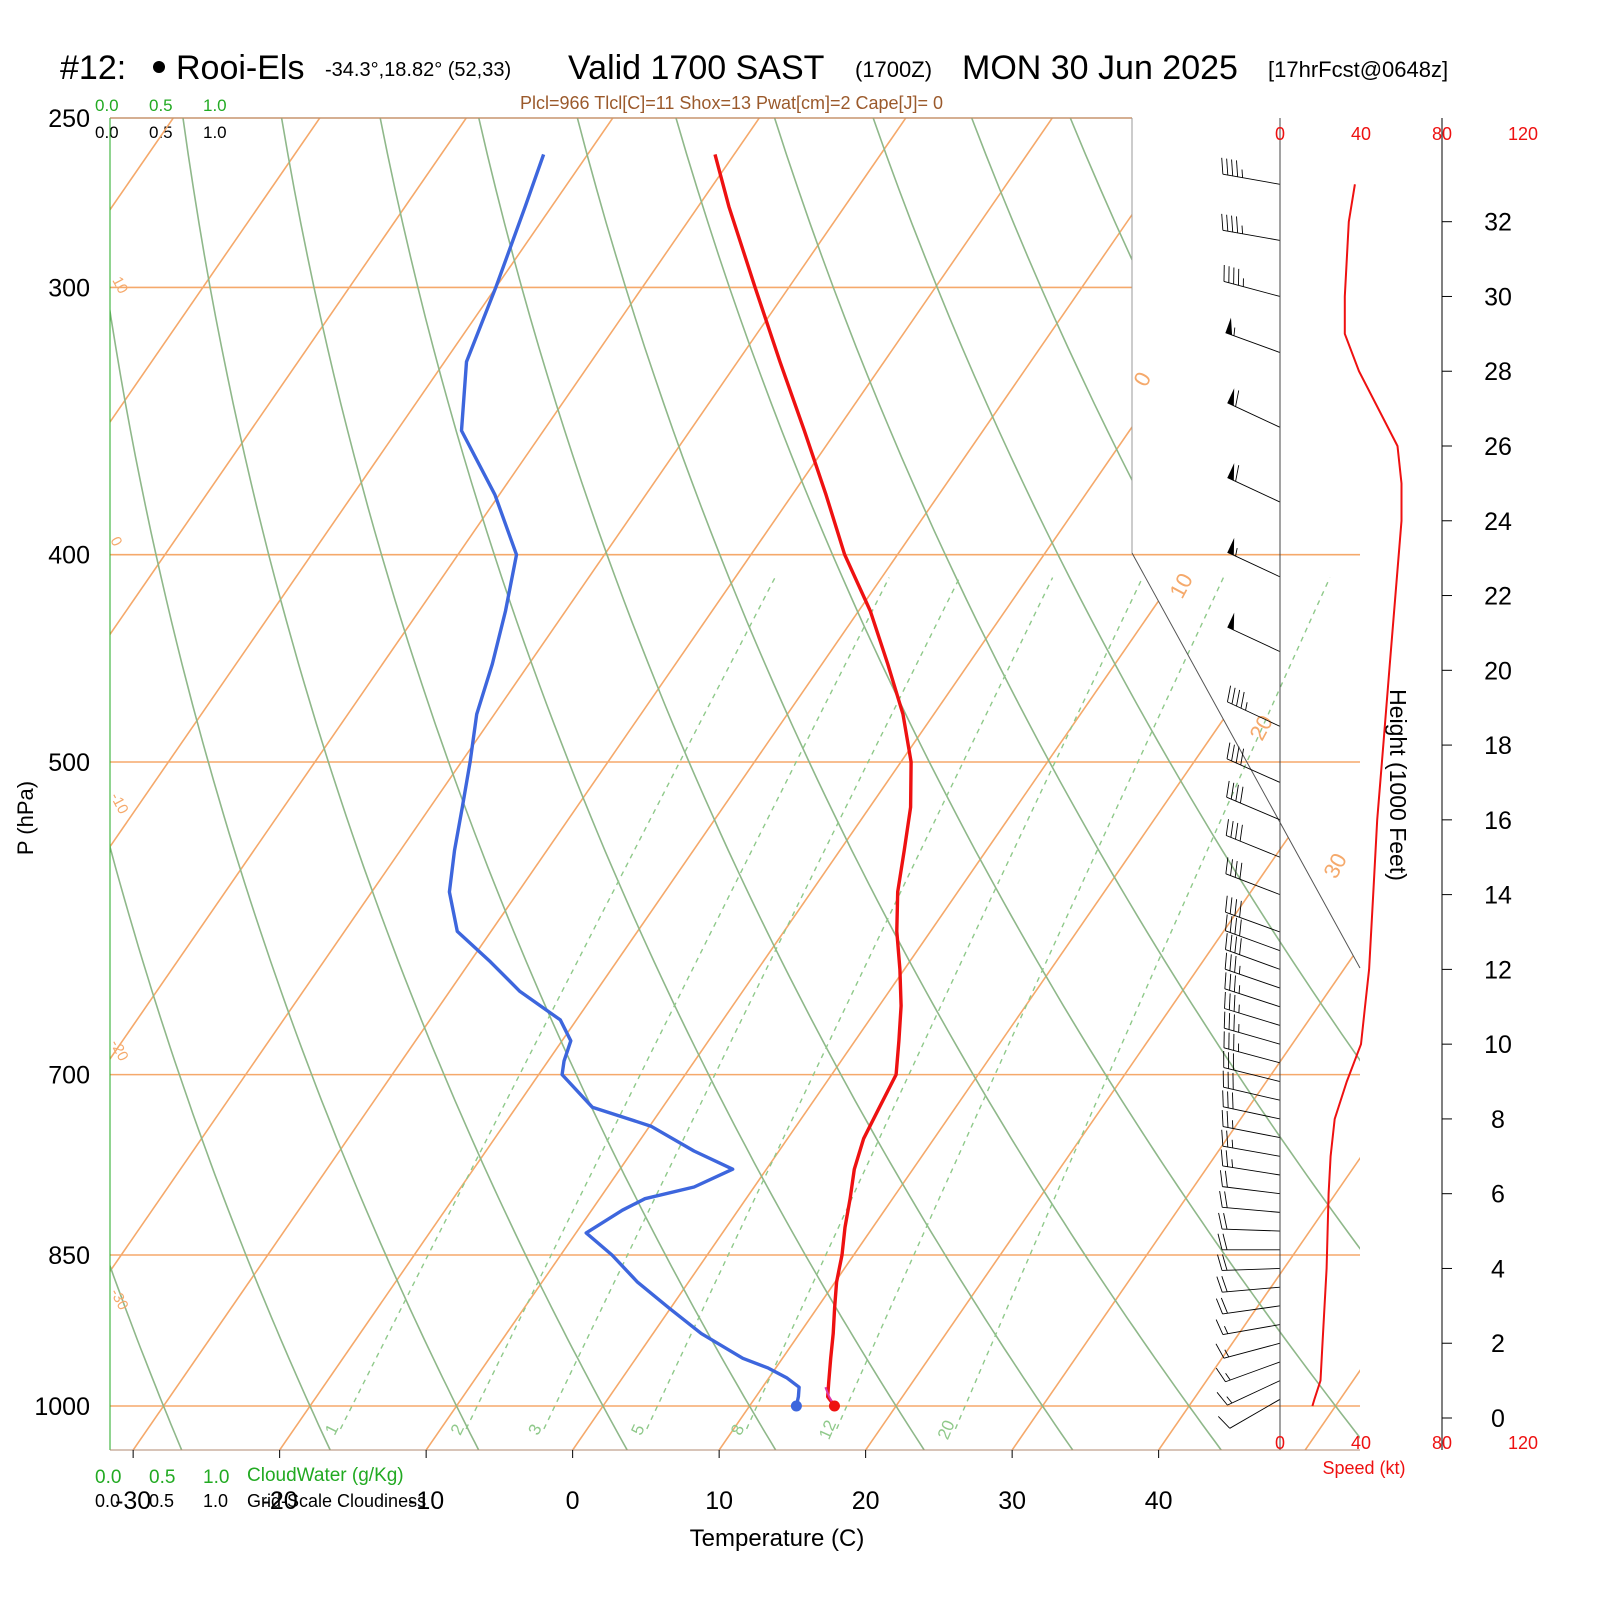 The height and width of the screenshot is (1600, 1600). Describe the element at coordinates (108, 1477) in the screenshot. I see `cloudwater-bottom-0: 0.0` at that location.